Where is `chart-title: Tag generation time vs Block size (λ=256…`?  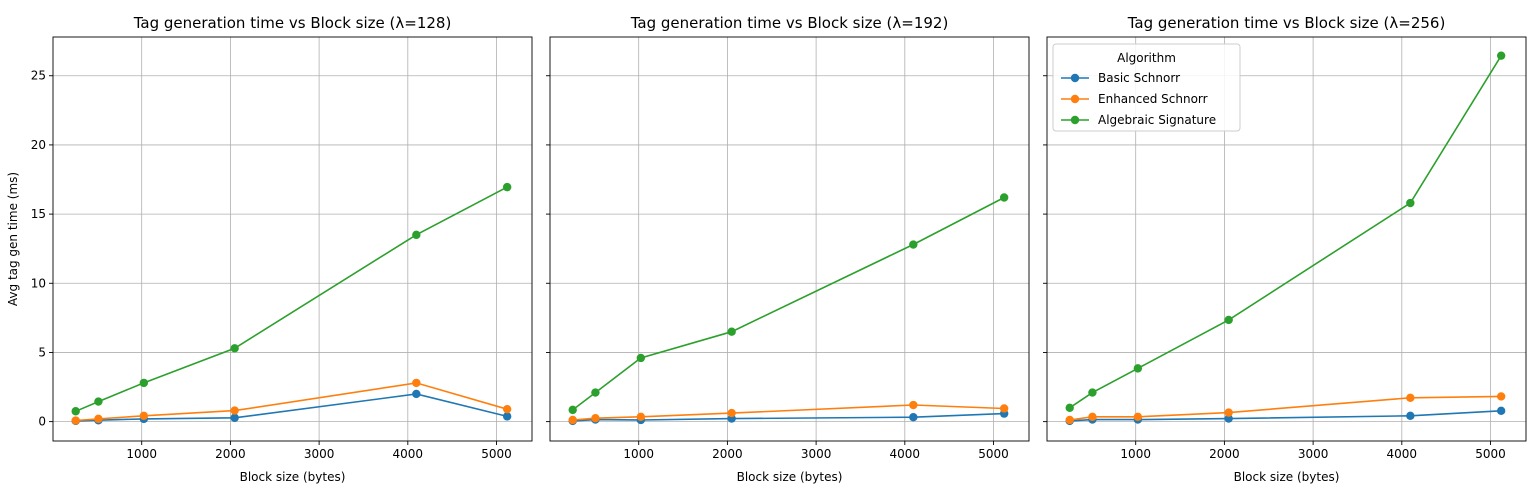
chart-title: Tag generation time vs Block size (λ=256… is located at coordinates (1286, 23).